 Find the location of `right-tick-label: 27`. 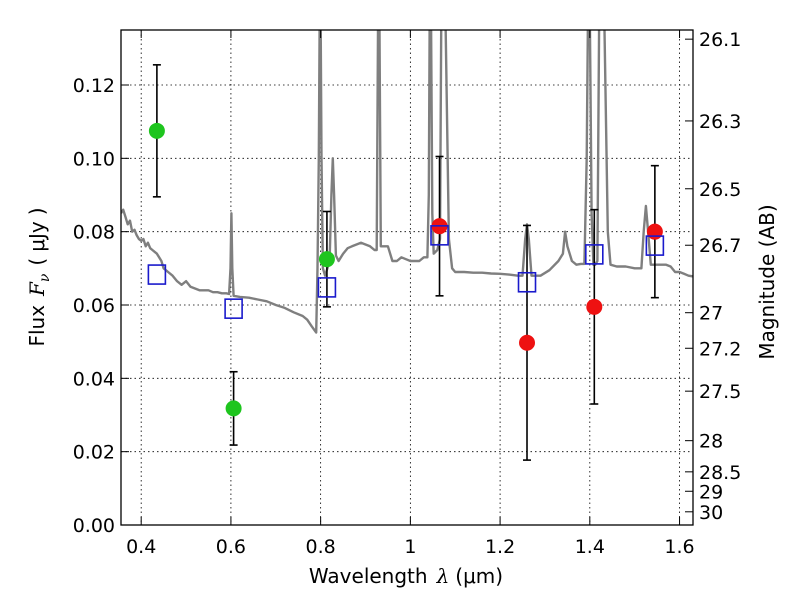

right-tick-label: 27 is located at coordinates (711, 314).